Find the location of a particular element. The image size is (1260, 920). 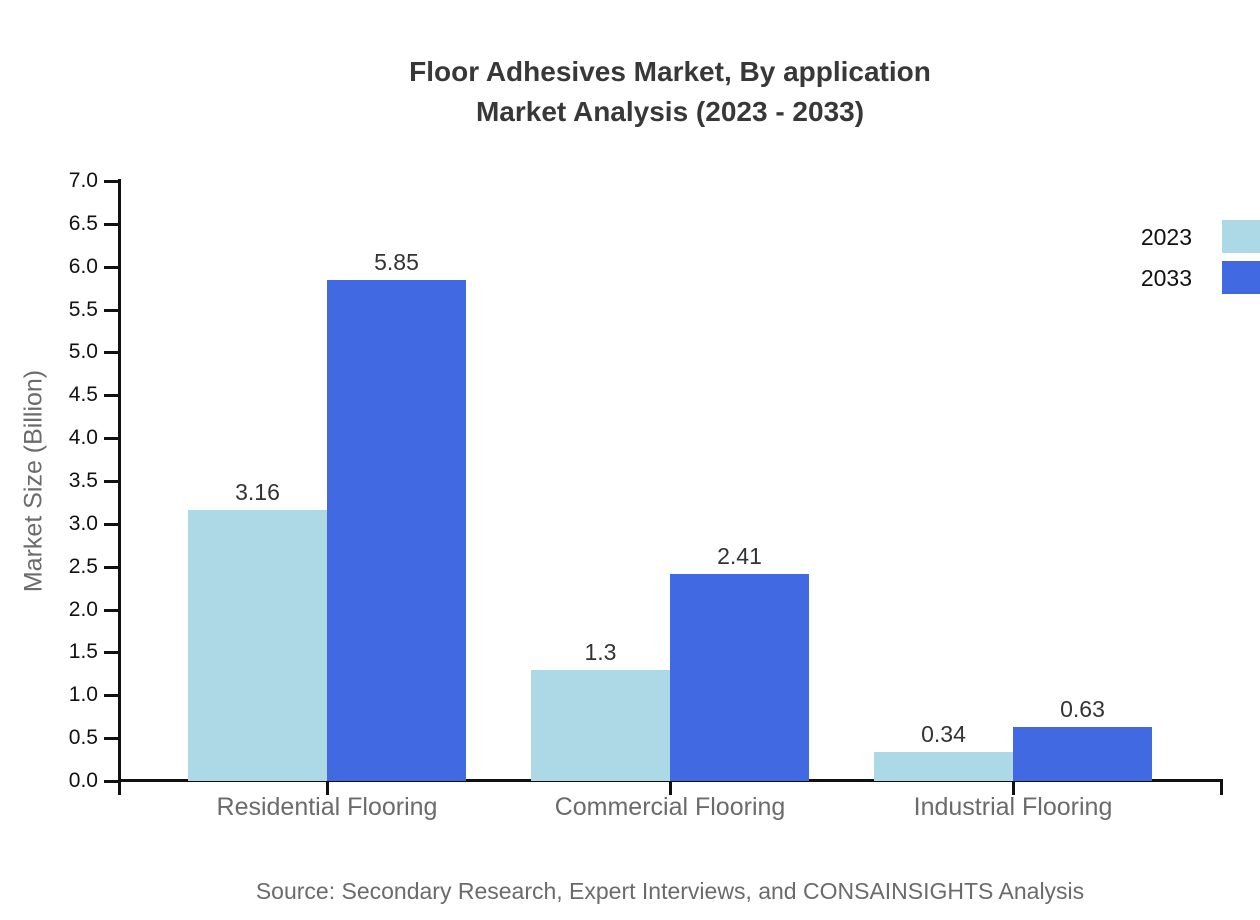

y-tick-label: 0.0 is located at coordinates (83, 780).